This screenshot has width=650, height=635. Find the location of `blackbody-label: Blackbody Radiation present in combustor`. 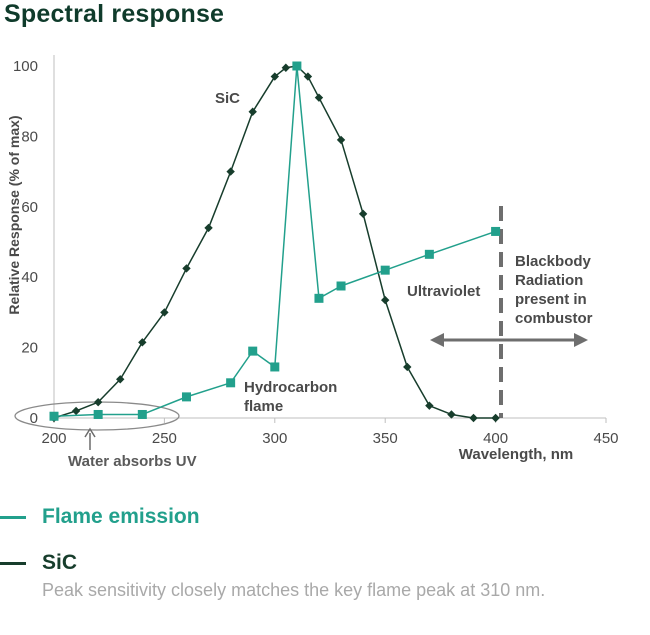

blackbody-label: Blackbody Radiation present in combustor is located at coordinates (554, 290).